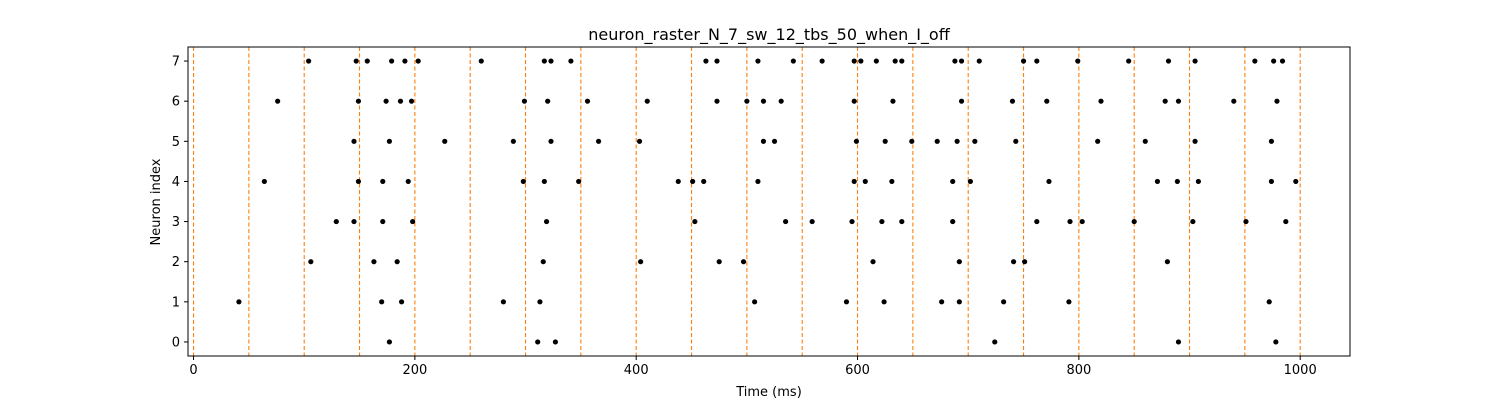 The width and height of the screenshot is (1500, 400). What do you see at coordinates (636, 370) in the screenshot?
I see `x-tick-label: 400` at bounding box center [636, 370].